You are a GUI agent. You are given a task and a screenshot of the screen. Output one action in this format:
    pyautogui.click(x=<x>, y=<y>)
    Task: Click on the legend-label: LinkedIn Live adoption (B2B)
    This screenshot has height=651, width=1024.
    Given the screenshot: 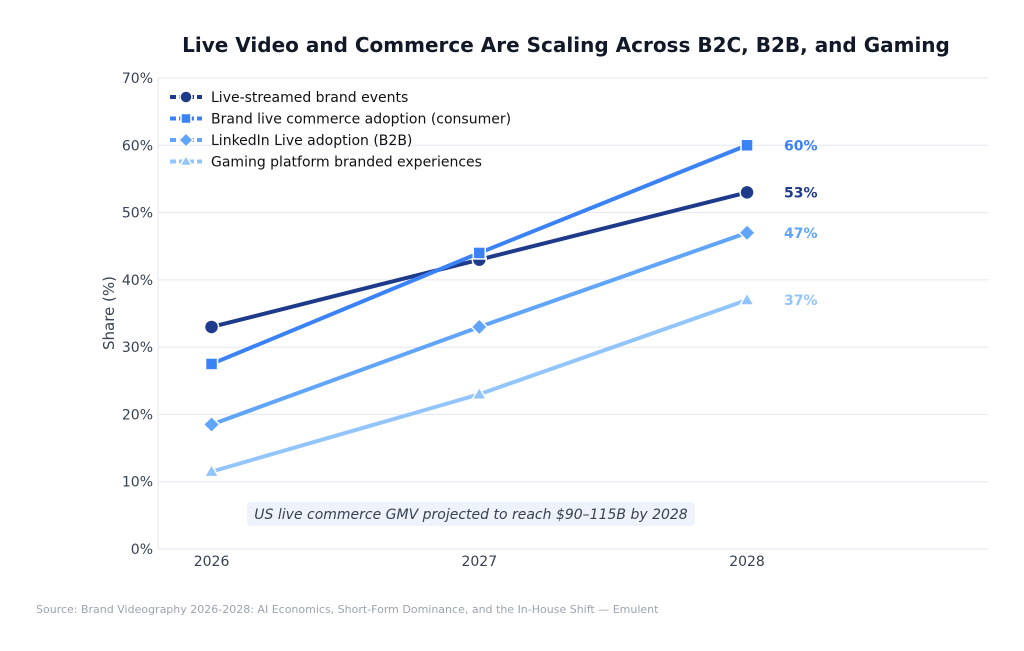 What is the action you would take?
    pyautogui.click(x=311, y=141)
    